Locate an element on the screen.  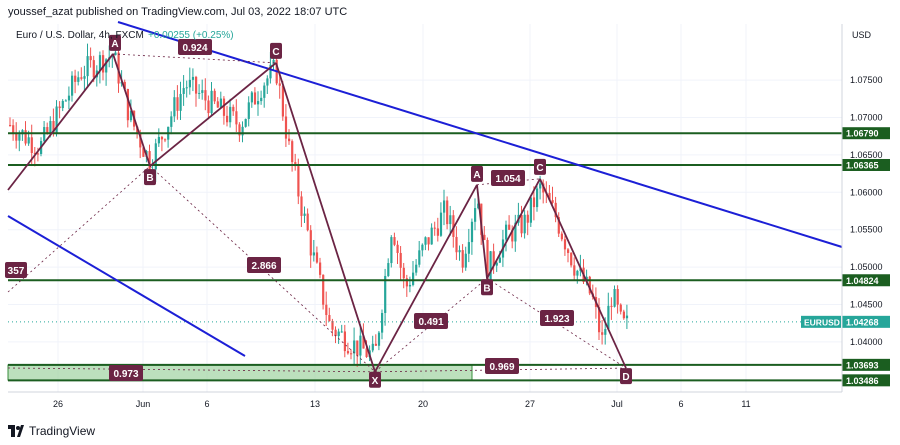
level-label: 1.03693 is located at coordinates (862, 365).